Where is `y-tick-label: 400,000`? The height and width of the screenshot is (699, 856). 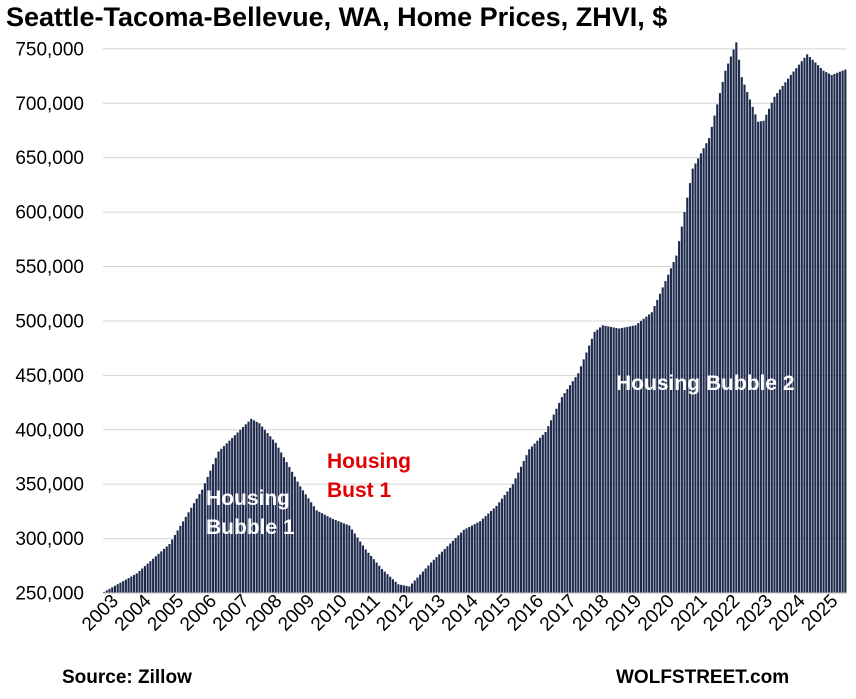 y-tick-label: 400,000 is located at coordinates (49, 430).